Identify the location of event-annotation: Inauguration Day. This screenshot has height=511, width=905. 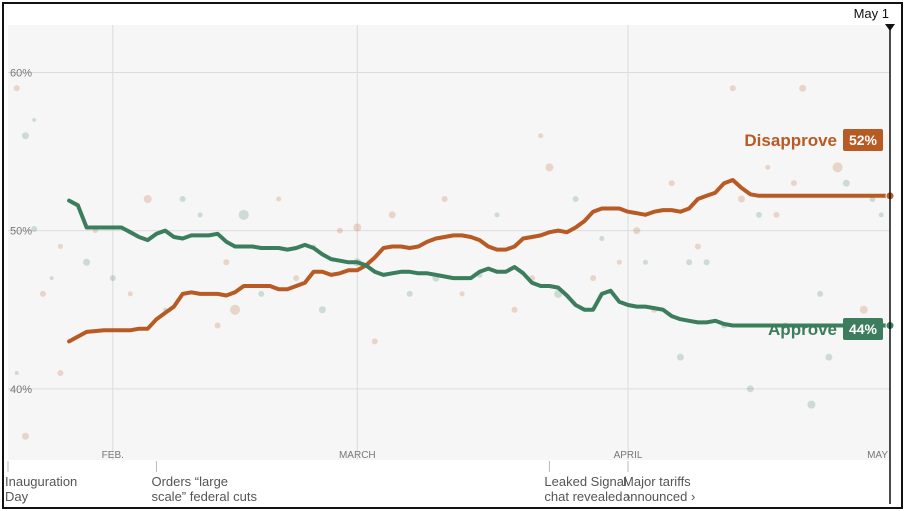
(41, 489).